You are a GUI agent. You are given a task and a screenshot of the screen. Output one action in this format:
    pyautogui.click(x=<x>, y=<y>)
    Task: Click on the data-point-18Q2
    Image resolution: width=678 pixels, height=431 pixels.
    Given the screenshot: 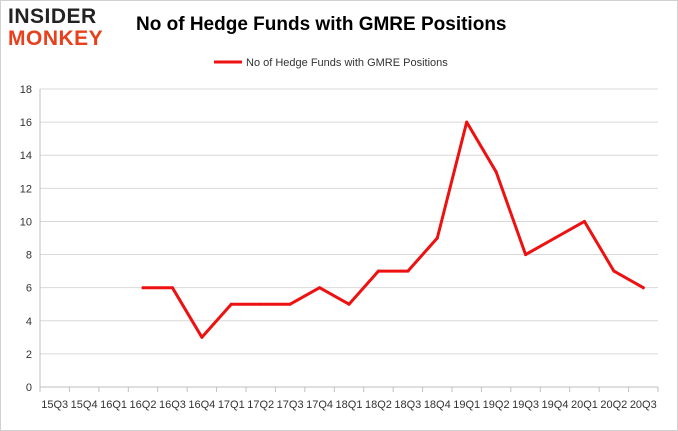 What is the action you would take?
    pyautogui.click(x=378, y=271)
    